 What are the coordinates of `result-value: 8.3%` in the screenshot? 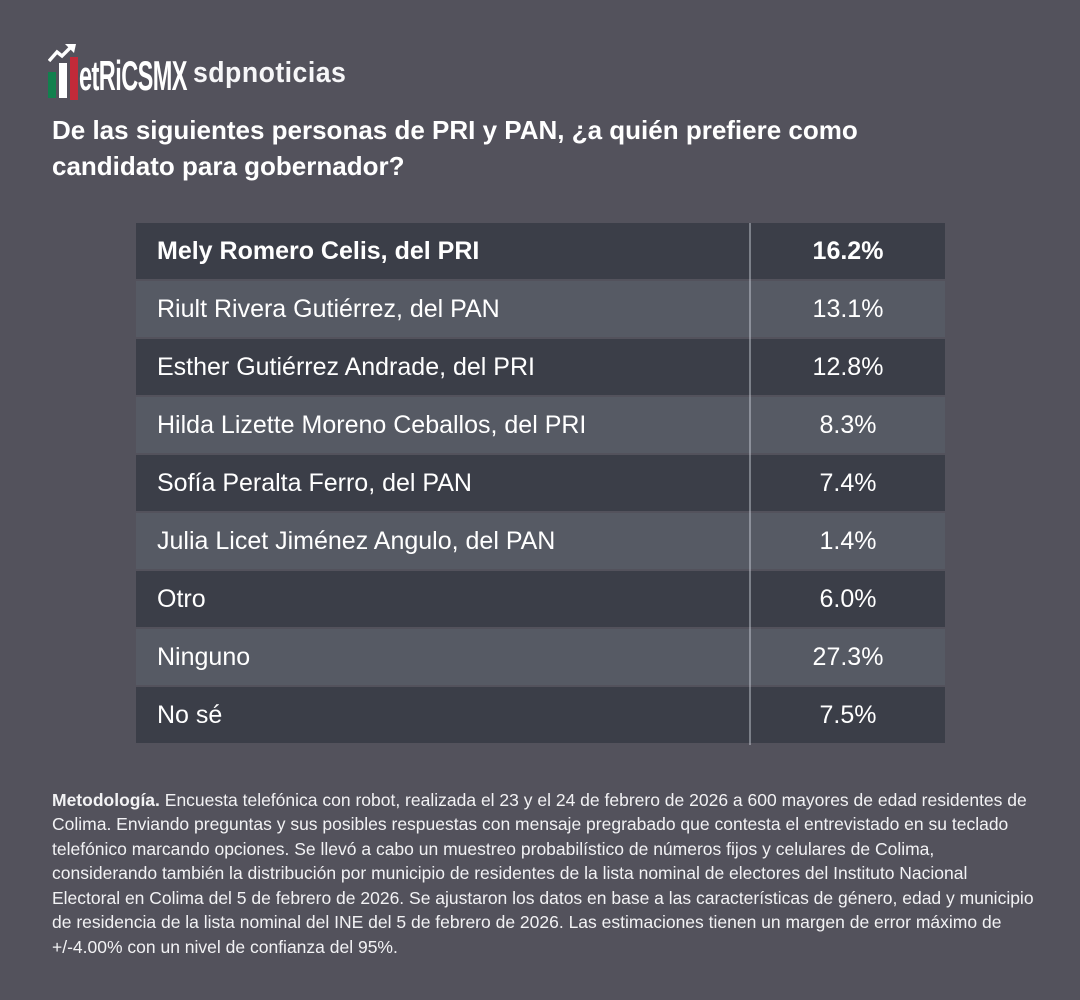 It's located at (848, 424).